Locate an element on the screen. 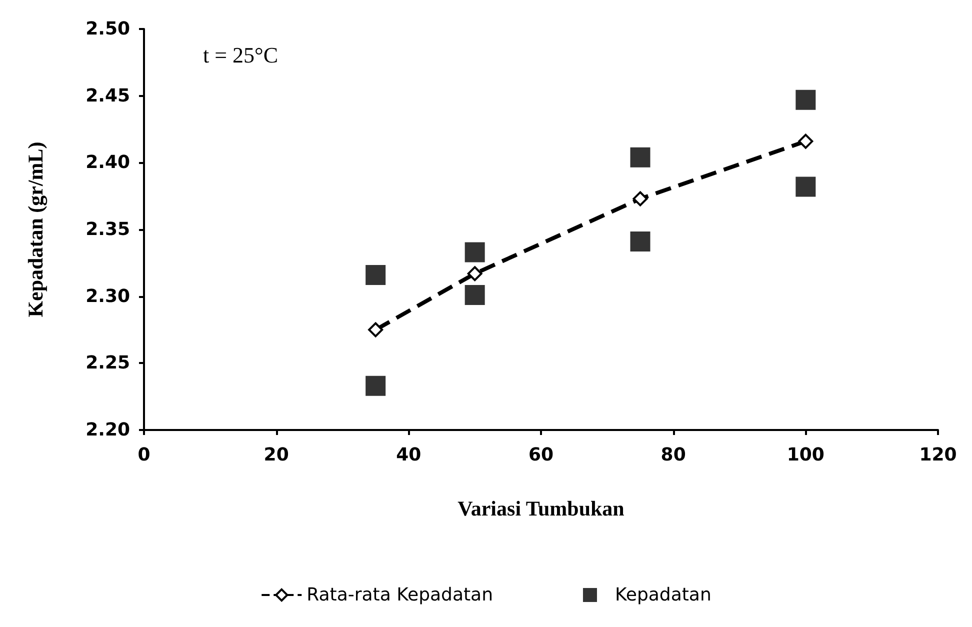  y-tick-label: 2.40 is located at coordinates (108, 163).